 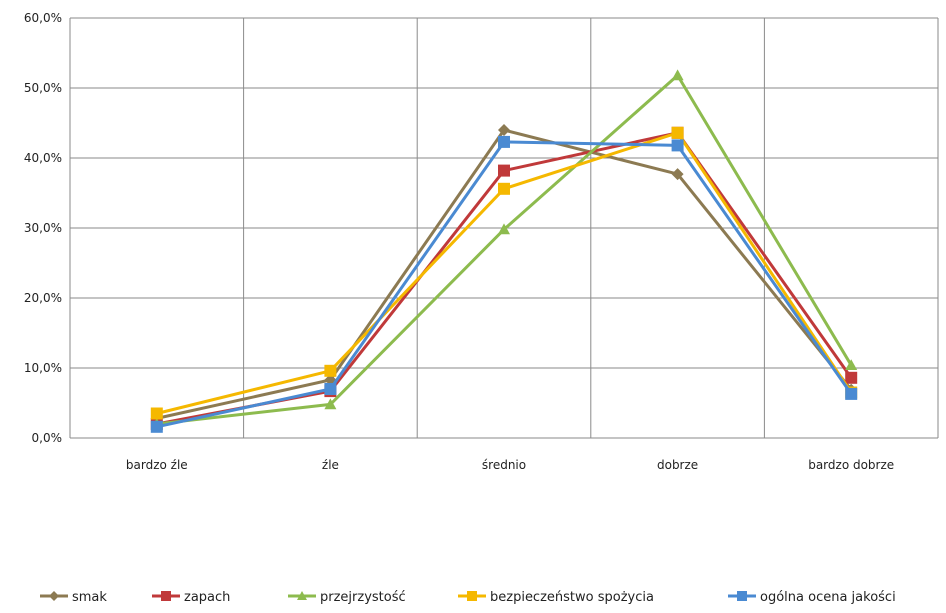 I want to click on legend-label: bezpieczeństwo spożycia, so click(x=572, y=597).